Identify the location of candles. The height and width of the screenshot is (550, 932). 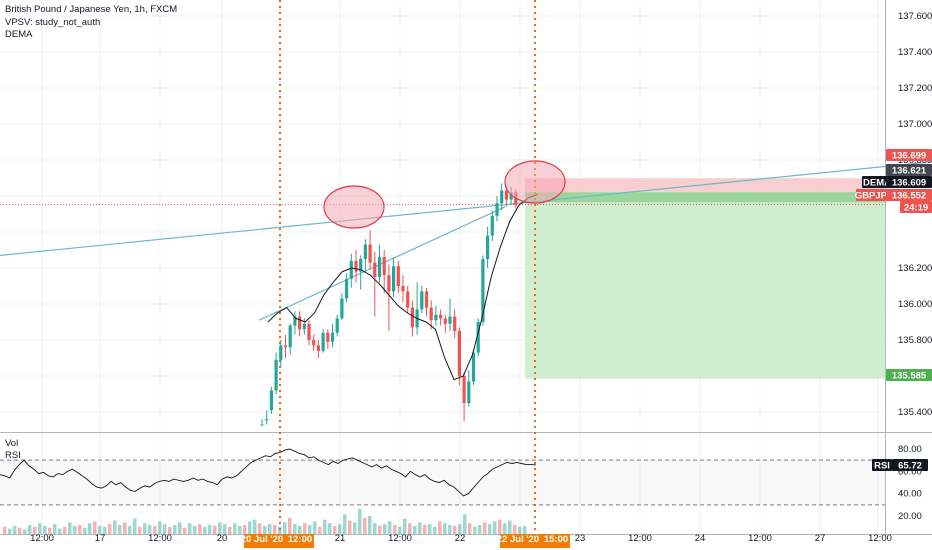
(389, 304).